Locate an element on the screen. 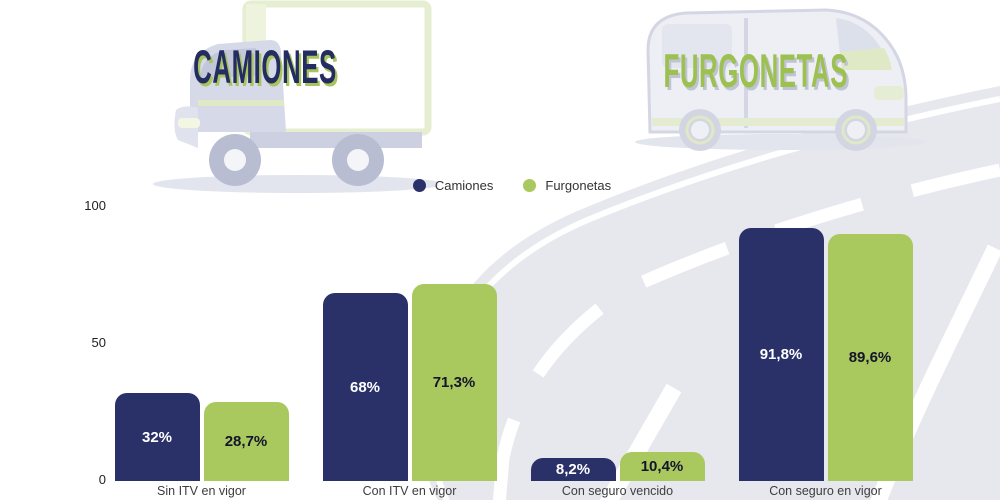 This screenshot has width=1000, height=500. bar-group-con-seguro-vencido: 8,2% 10,4% is located at coordinates (617, 466).